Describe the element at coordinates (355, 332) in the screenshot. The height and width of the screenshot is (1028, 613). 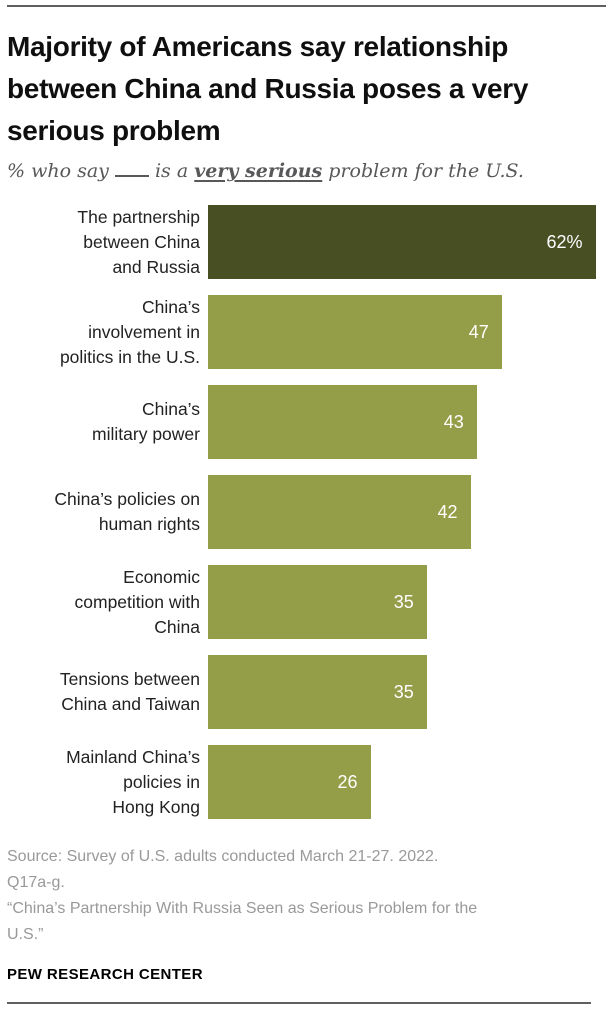
I see `bar: 47` at that location.